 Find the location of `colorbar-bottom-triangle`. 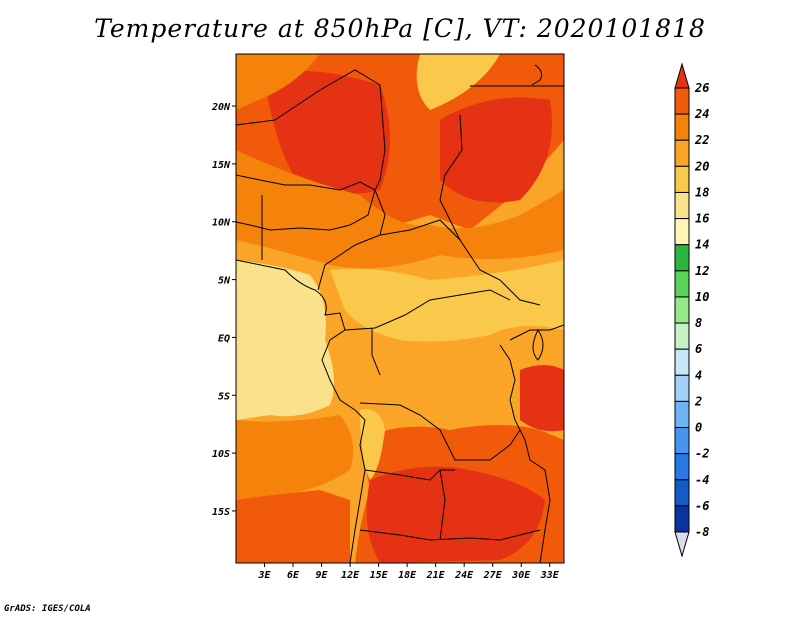

colorbar-bottom-triangle is located at coordinates (682, 544).